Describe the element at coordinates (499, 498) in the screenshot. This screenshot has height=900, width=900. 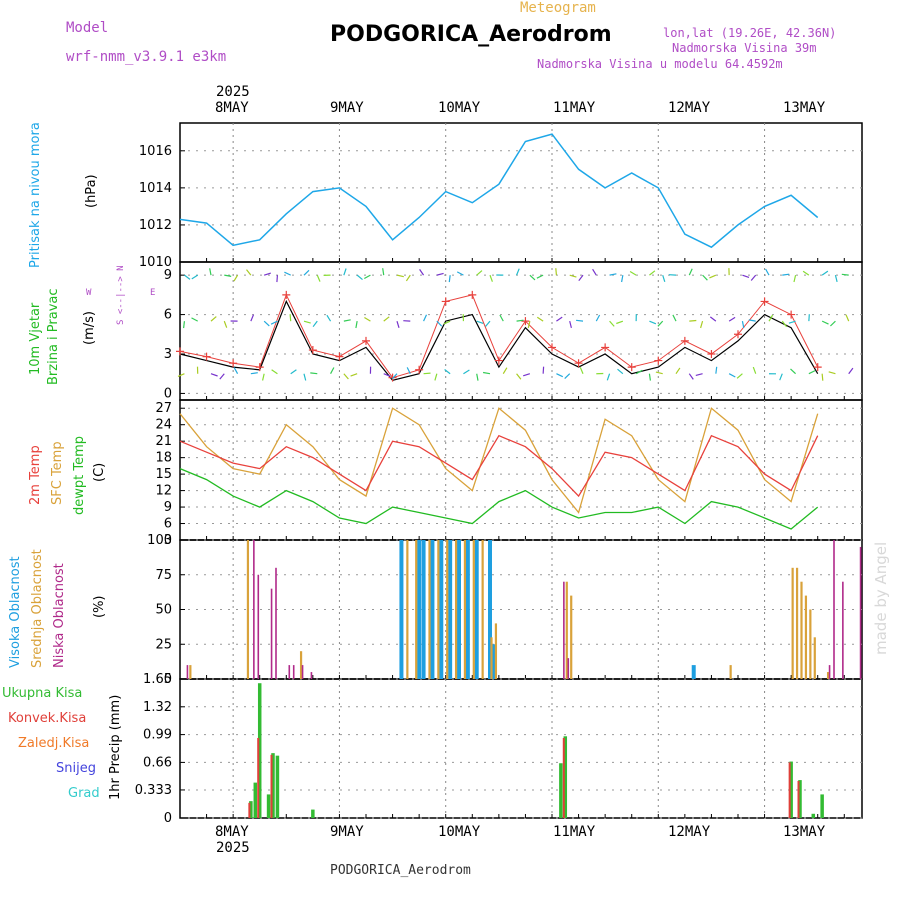
I see `dewpoint-line` at that location.